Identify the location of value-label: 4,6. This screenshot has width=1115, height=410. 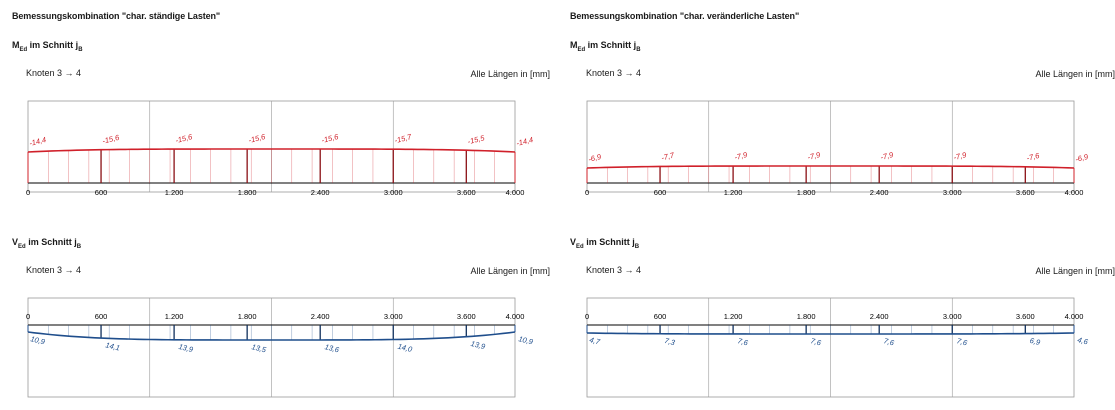
(1083, 340).